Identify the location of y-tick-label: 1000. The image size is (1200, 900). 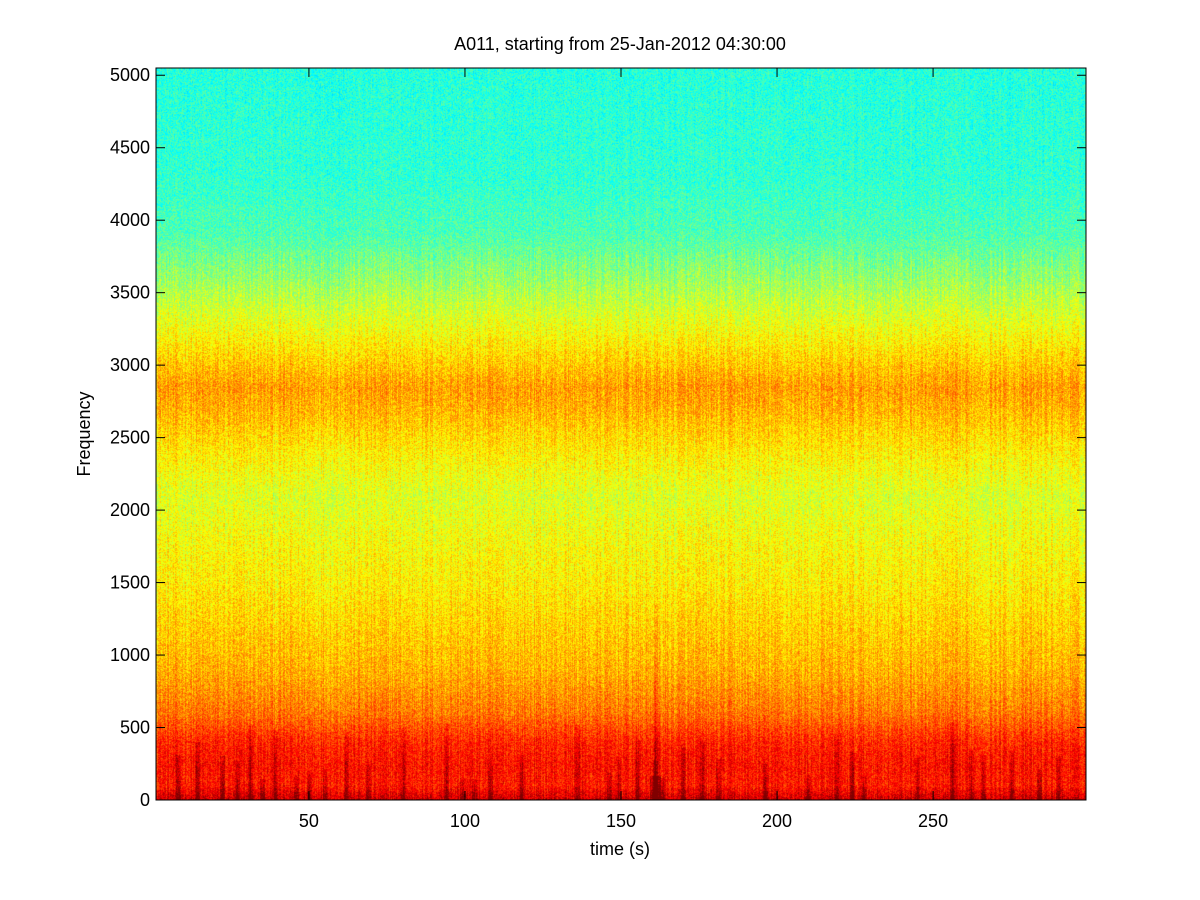
(130, 655).